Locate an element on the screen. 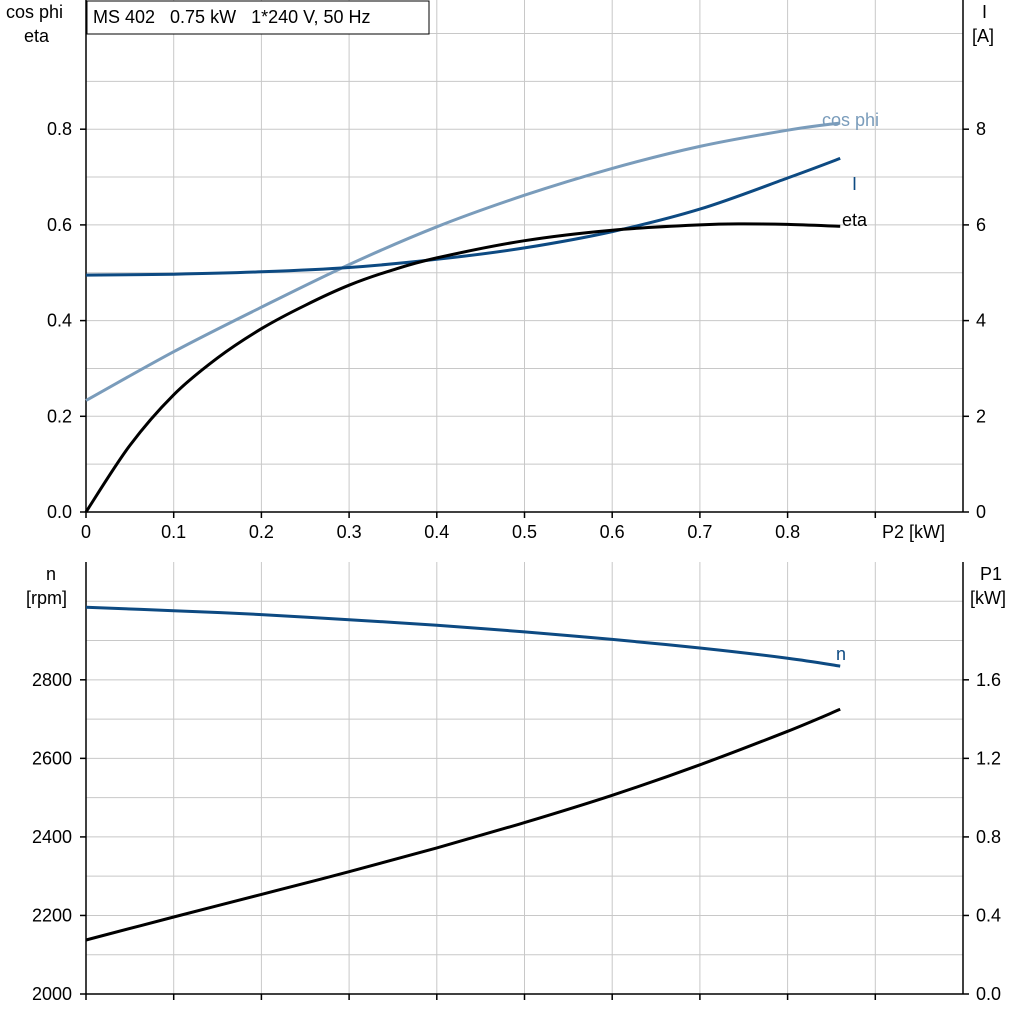 The image size is (1024, 1024). bottom-series-n-label: n is located at coordinates (841, 654).